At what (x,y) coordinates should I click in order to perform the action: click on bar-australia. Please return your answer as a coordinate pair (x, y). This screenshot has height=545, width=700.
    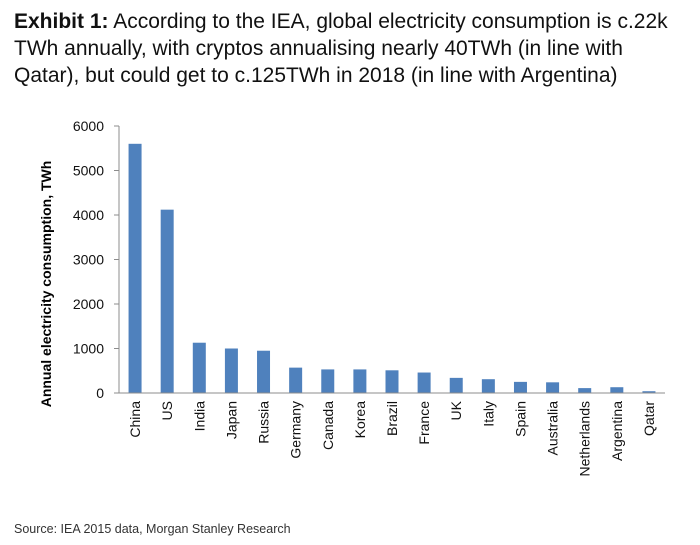
    Looking at the image, I should click on (553, 387).